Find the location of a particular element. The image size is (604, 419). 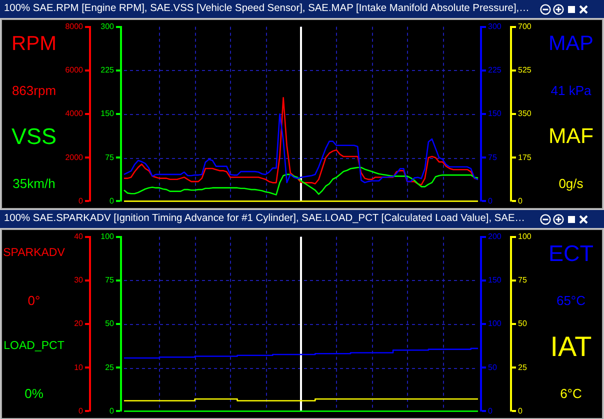

y3-tick-label: 200 is located at coordinates (495, 237).